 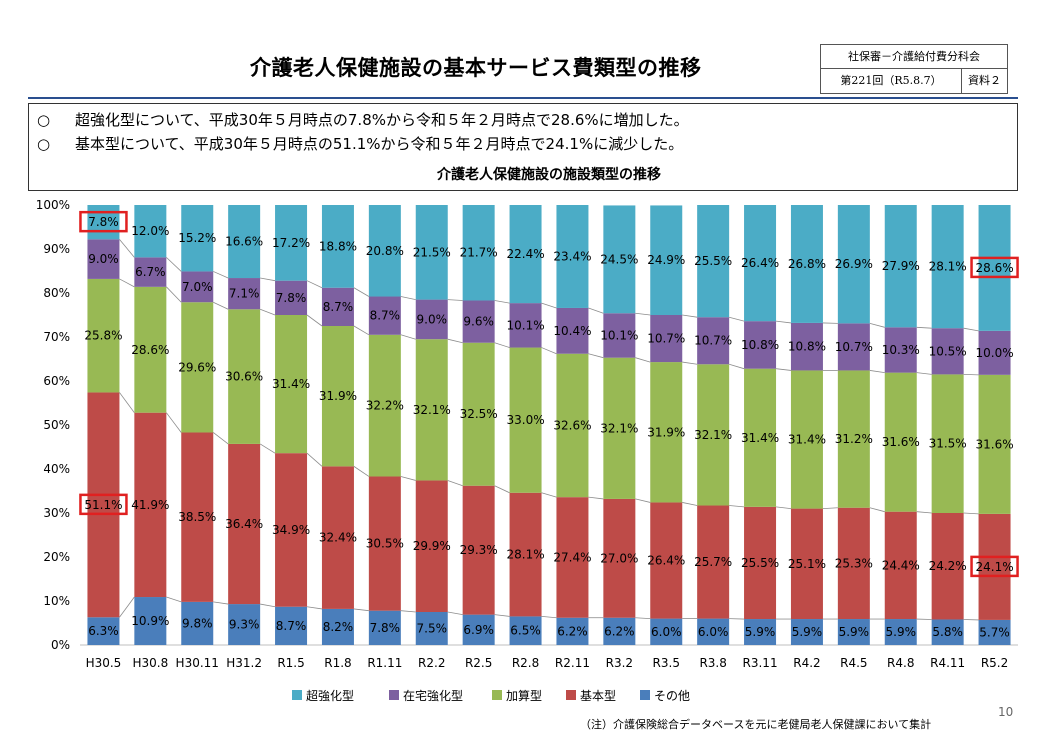 What do you see at coordinates (666, 663) in the screenshot?
I see `x-tick-label: R3.5` at bounding box center [666, 663].